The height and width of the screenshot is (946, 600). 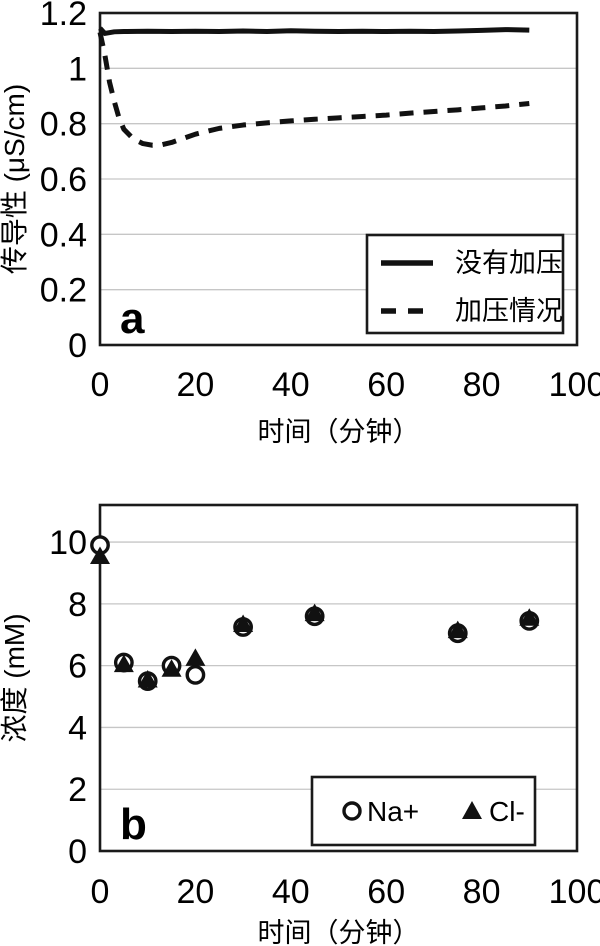 What do you see at coordinates (314, 31) in the screenshot?
I see `series-solid-line` at bounding box center [314, 31].